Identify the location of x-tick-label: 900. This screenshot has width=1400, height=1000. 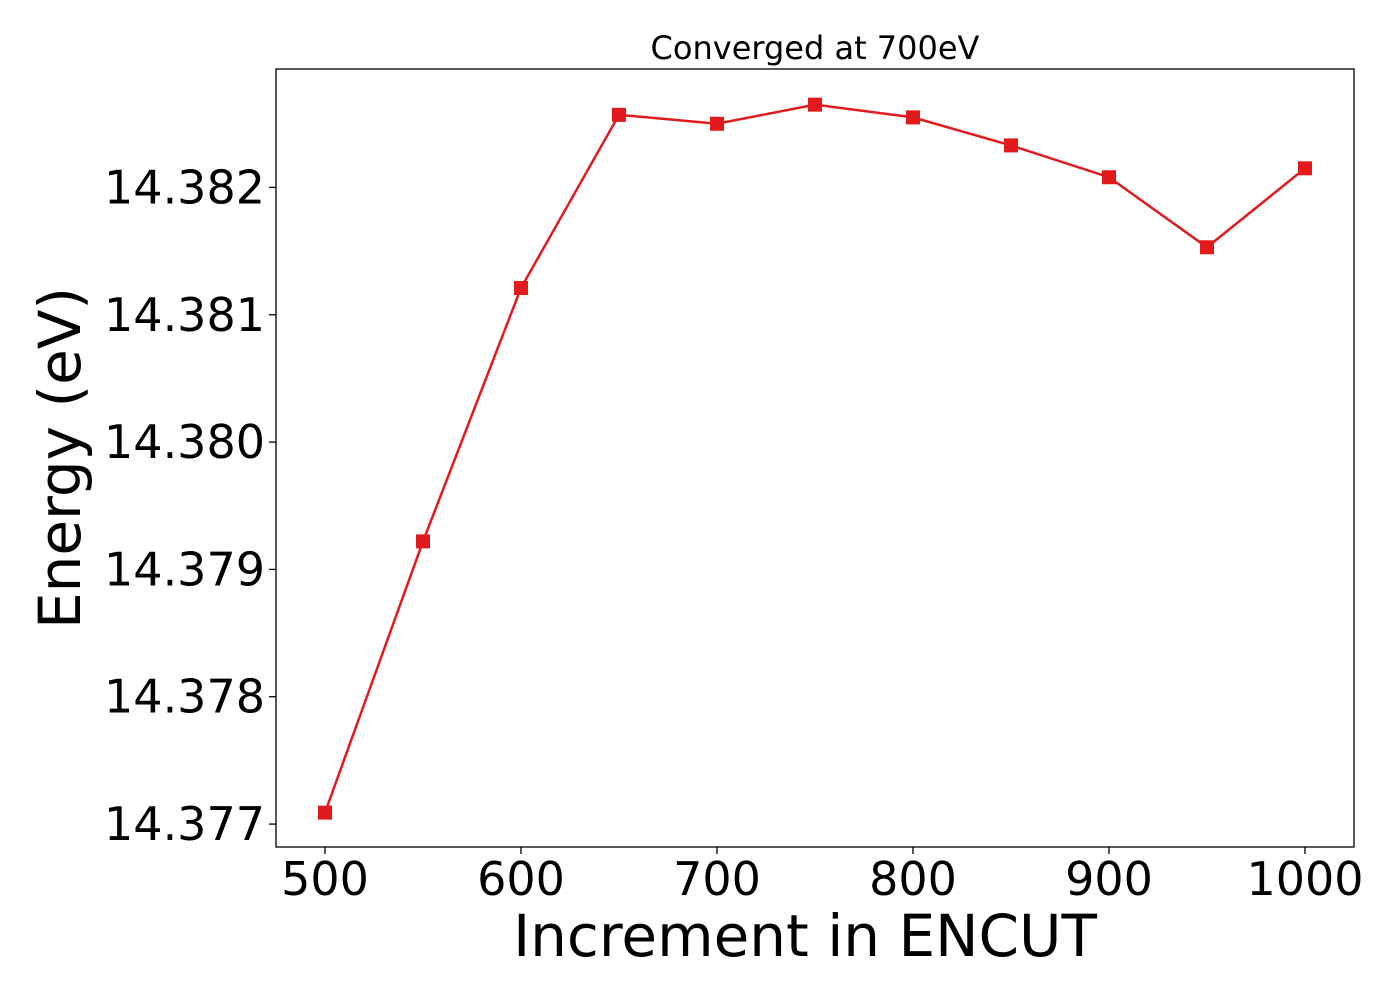
(1109, 879).